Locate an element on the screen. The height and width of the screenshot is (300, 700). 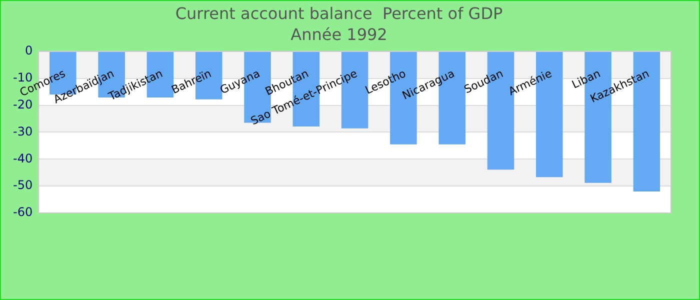
y-tick-label: -60 is located at coordinates (22, 212).